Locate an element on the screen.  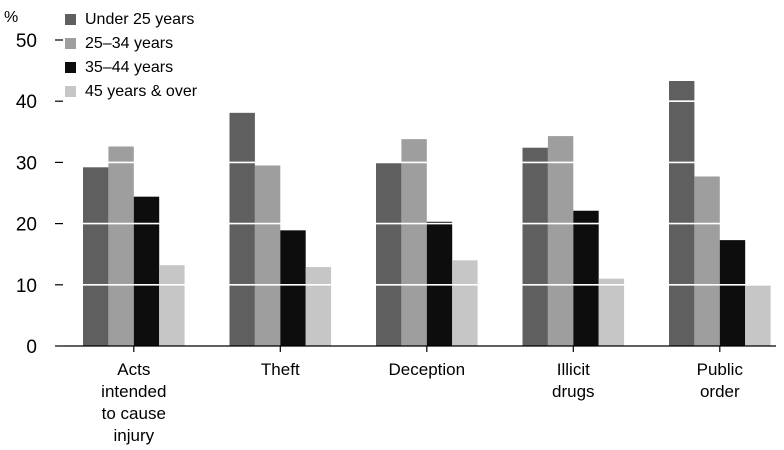
category-label-1-line-4: injury is located at coordinates (133, 435).